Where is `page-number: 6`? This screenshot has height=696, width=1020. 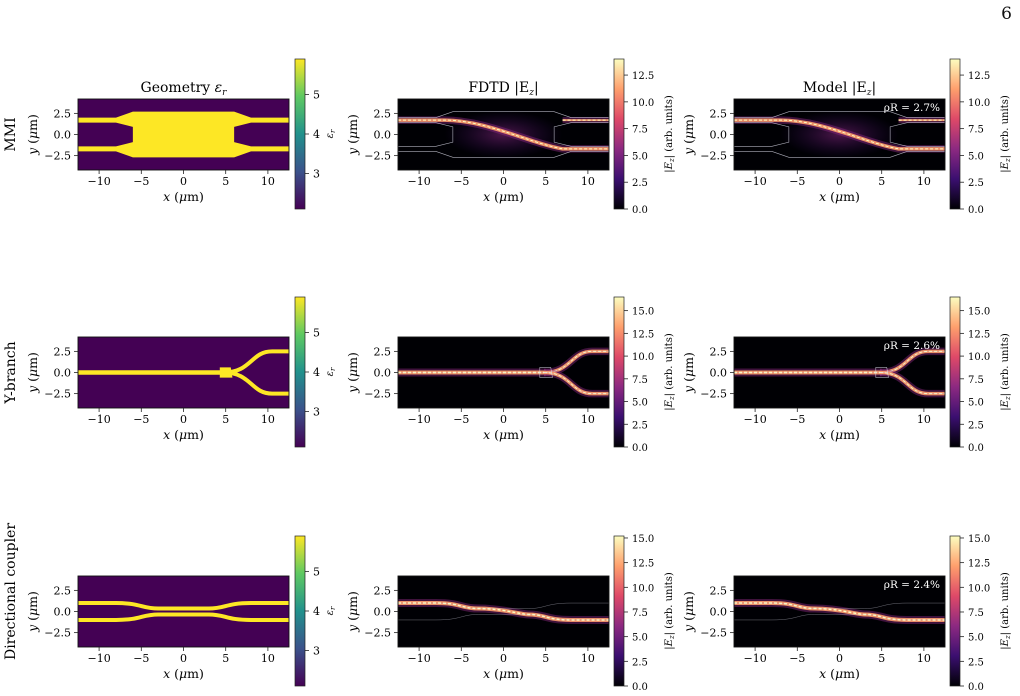 page-number: 6 is located at coordinates (1006, 14).